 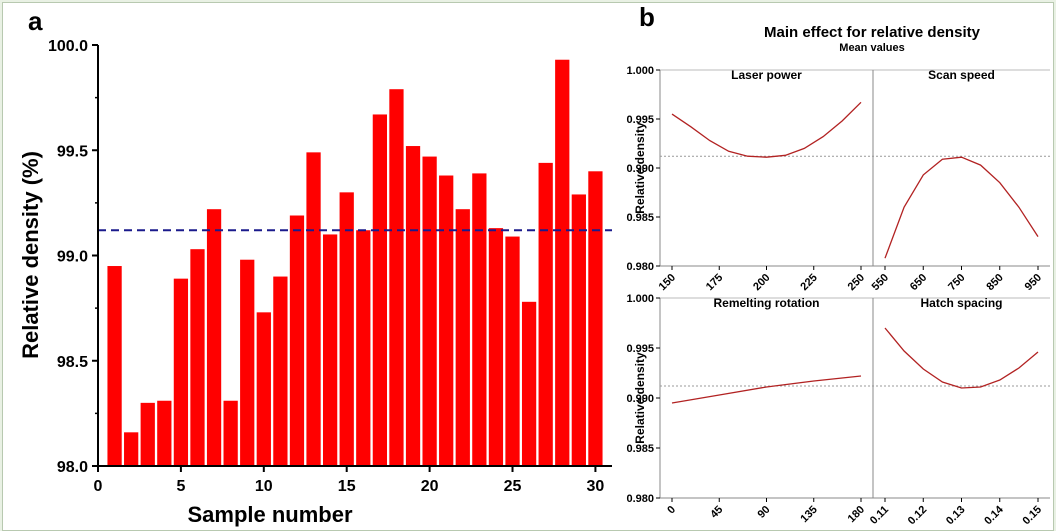 What do you see at coordinates (269, 514) in the screenshot?
I see `chart-a-x-axis-title: Sample number` at bounding box center [269, 514].